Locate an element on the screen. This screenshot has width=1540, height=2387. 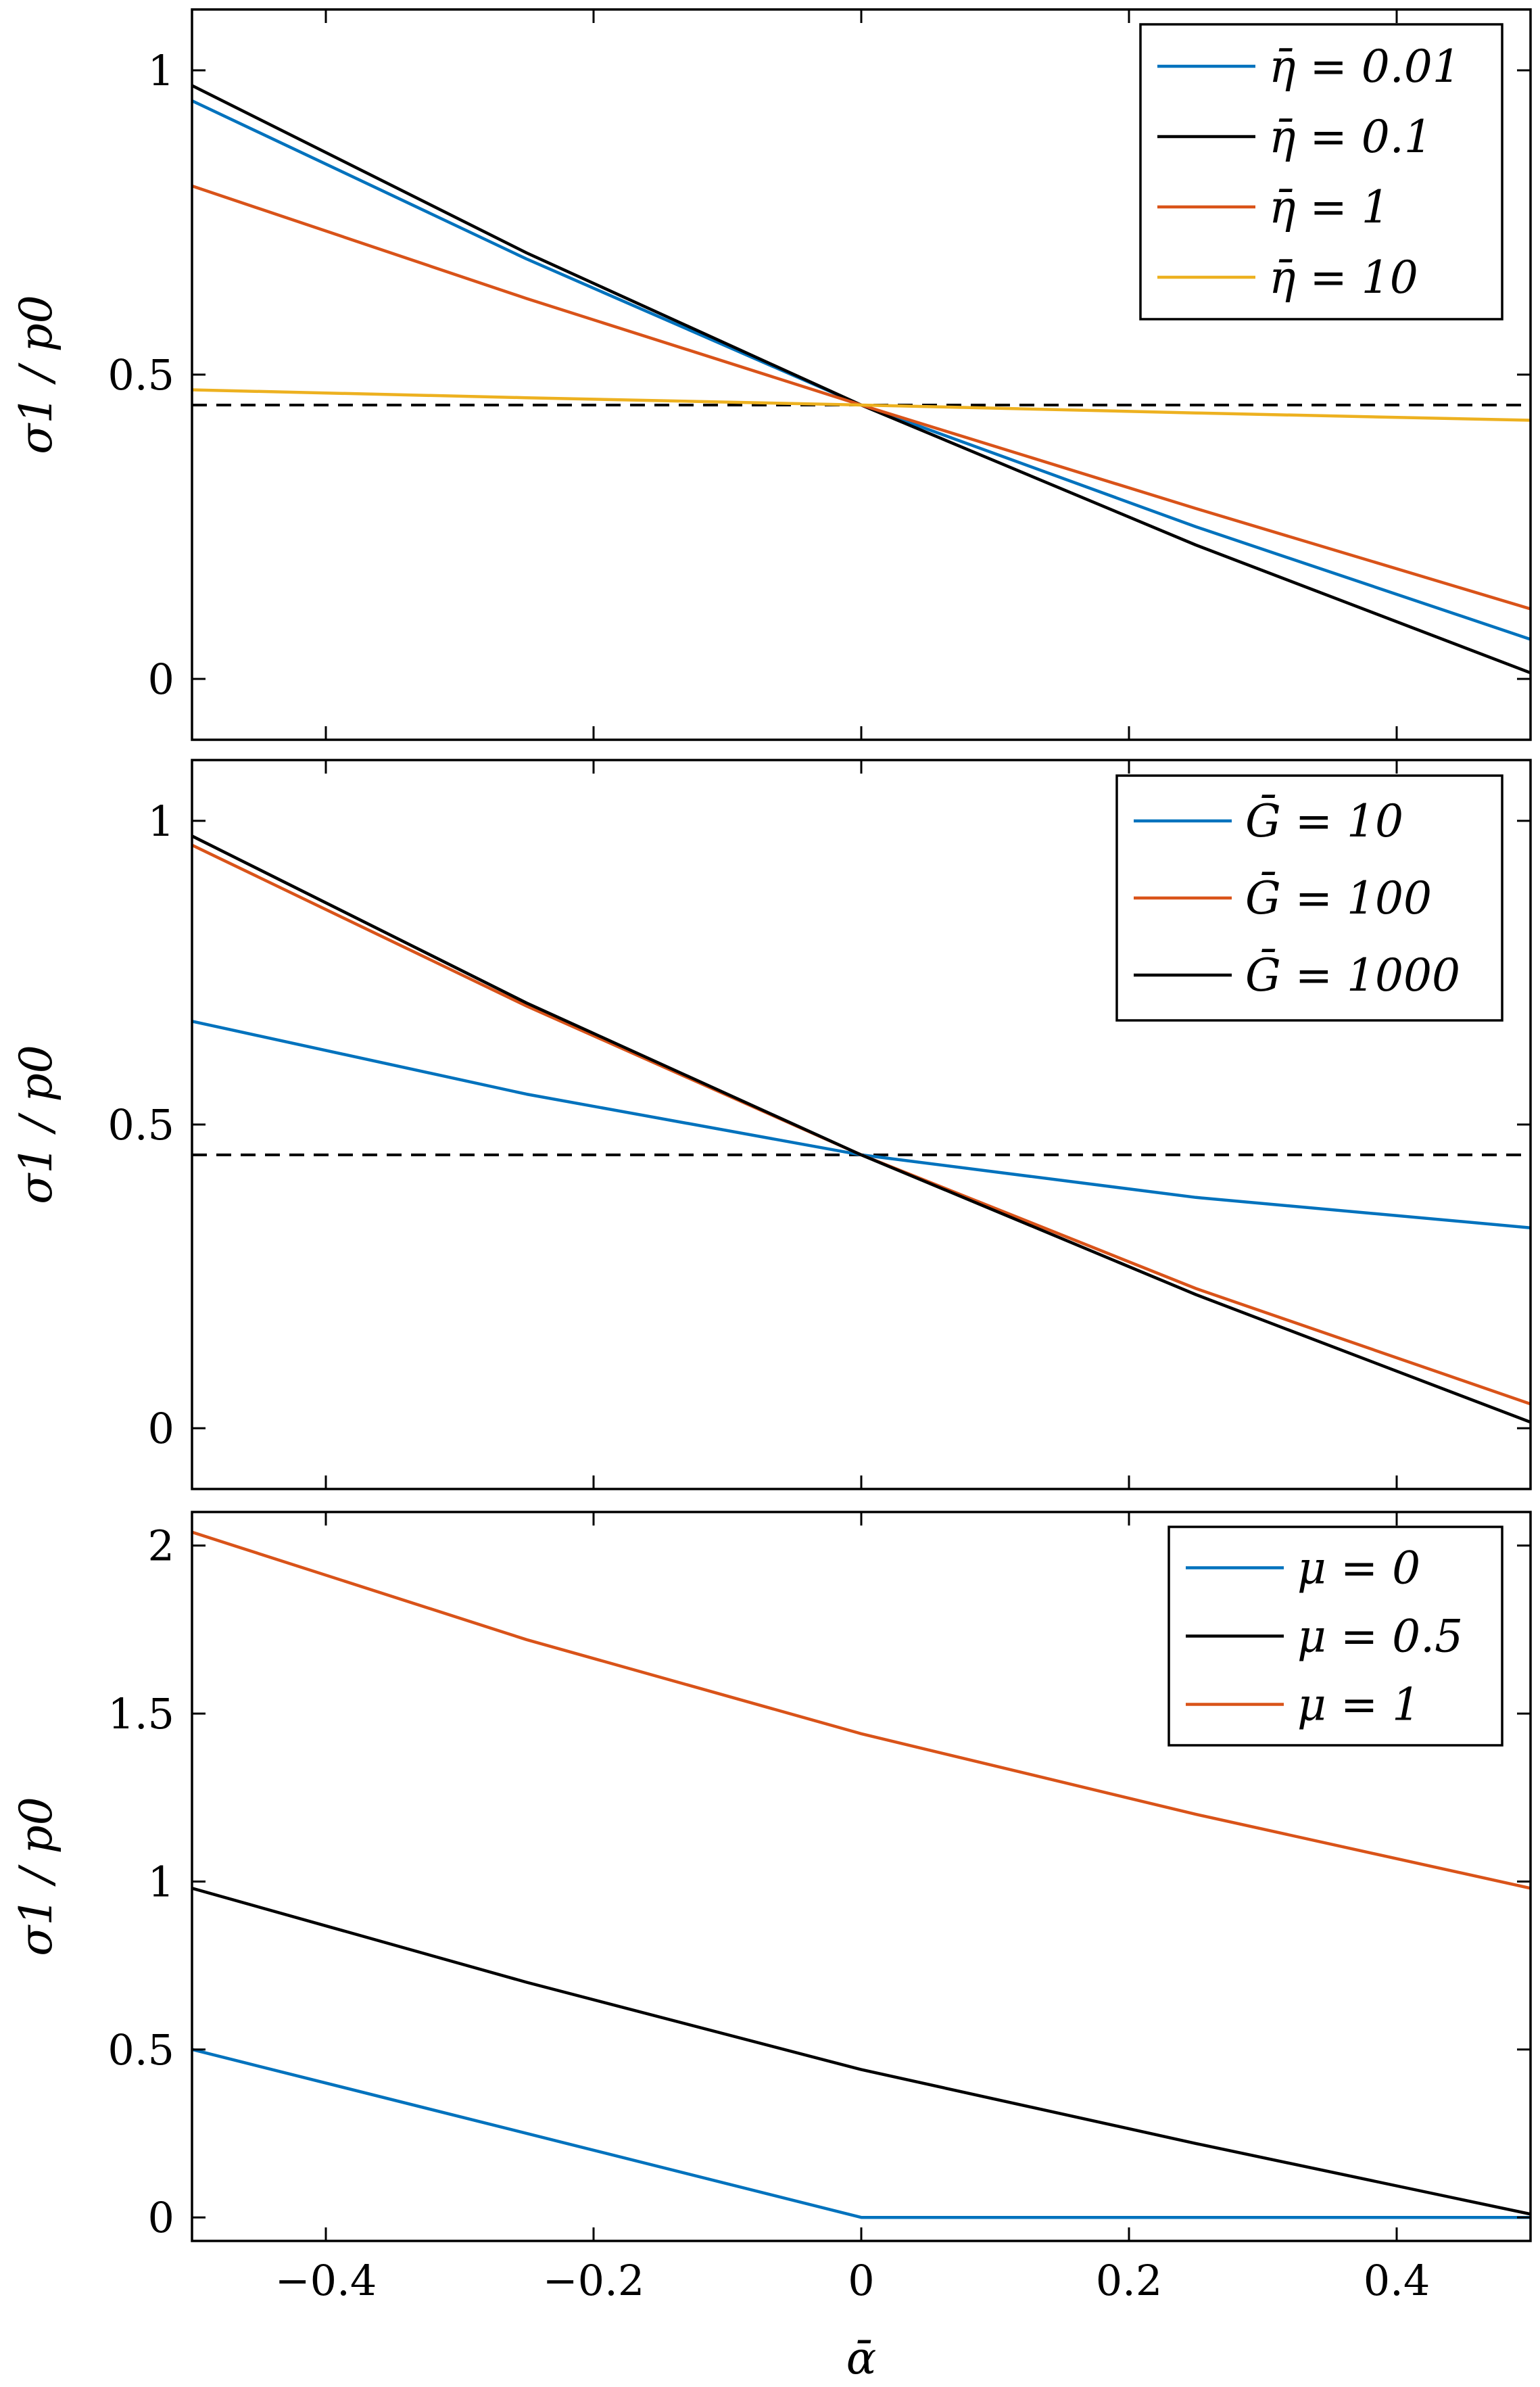
x-tick-label: 0.4 is located at coordinates (1397, 2280).